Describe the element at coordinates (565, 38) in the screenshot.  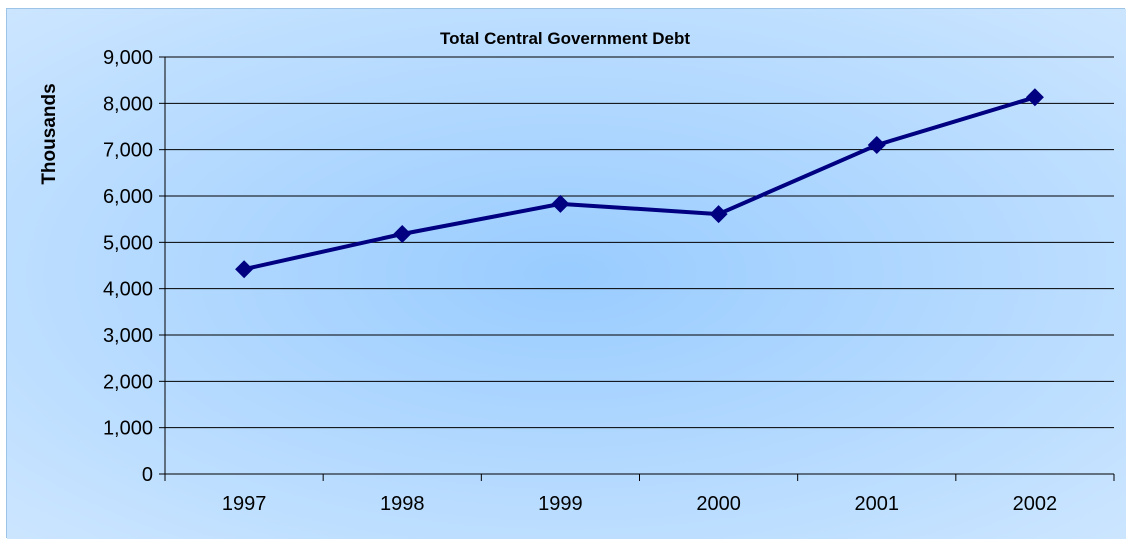
I see `chart-title: Total Central Government Debt` at that location.